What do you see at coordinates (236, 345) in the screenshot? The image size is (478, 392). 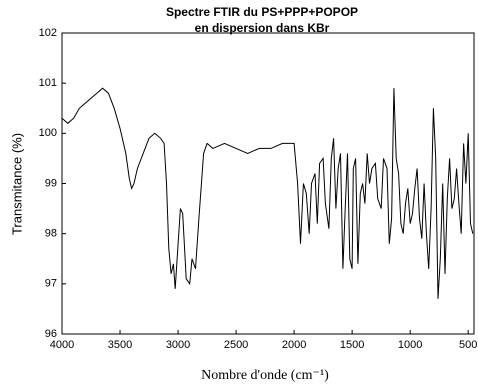 I see `x-tick-label: 2500` at bounding box center [236, 345].